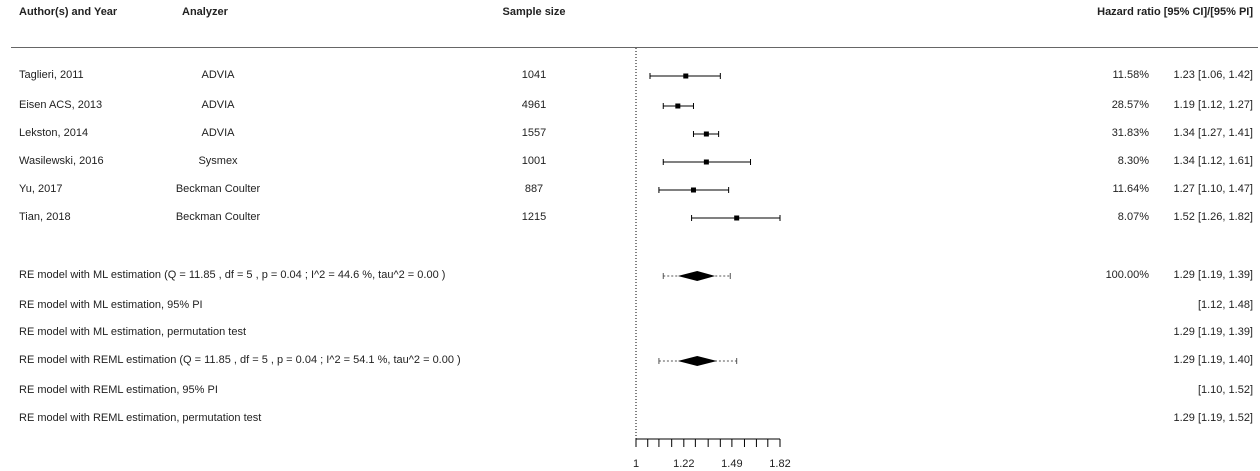 The image size is (1260, 471). Describe the element at coordinates (779, 464) in the screenshot. I see `x-tick-label: 1.82` at that location.